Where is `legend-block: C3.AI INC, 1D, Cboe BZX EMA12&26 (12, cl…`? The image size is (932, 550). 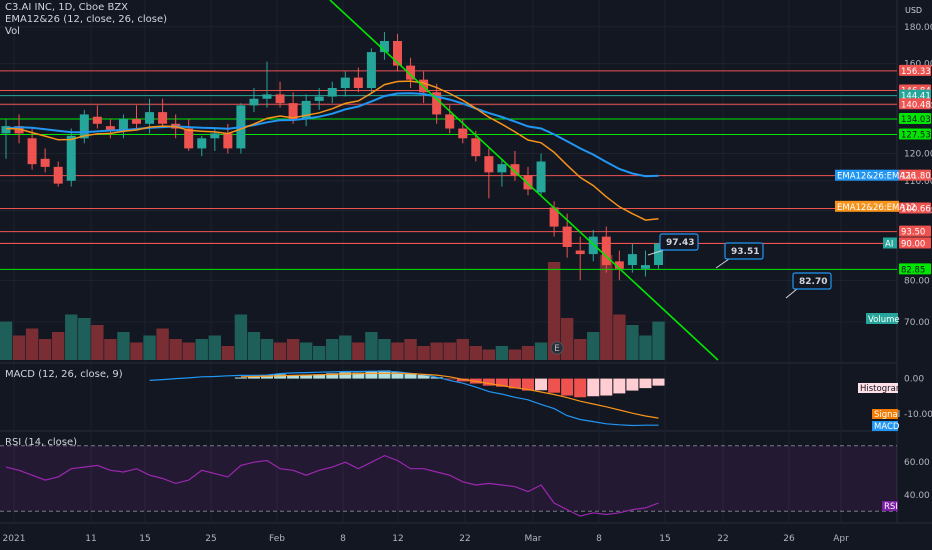
legend-block: C3.AI INC, 1D, Cboe BZX EMA12&26 (12, cl… is located at coordinates (86, 20).